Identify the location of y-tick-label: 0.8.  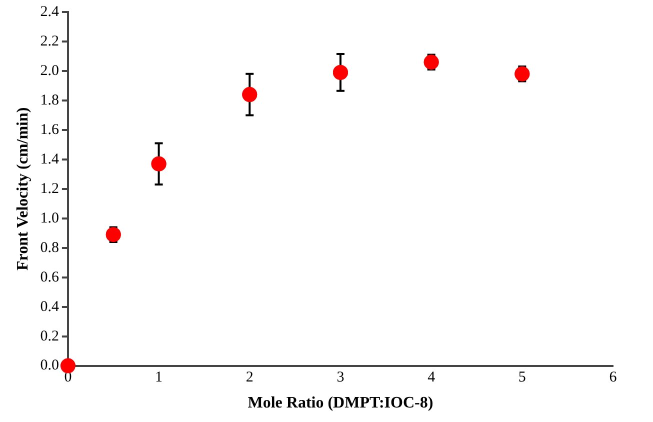
(49, 248).